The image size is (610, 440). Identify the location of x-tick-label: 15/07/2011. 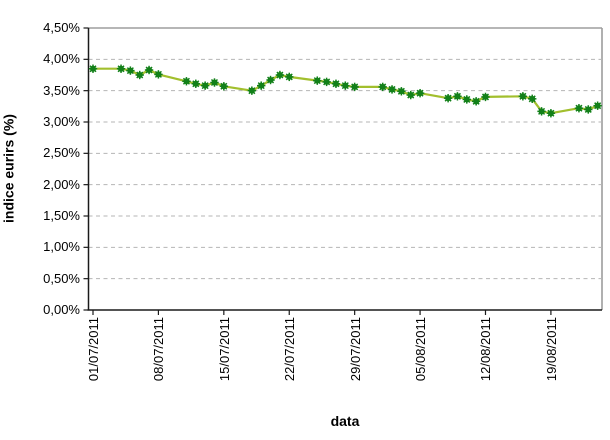
(224, 349).